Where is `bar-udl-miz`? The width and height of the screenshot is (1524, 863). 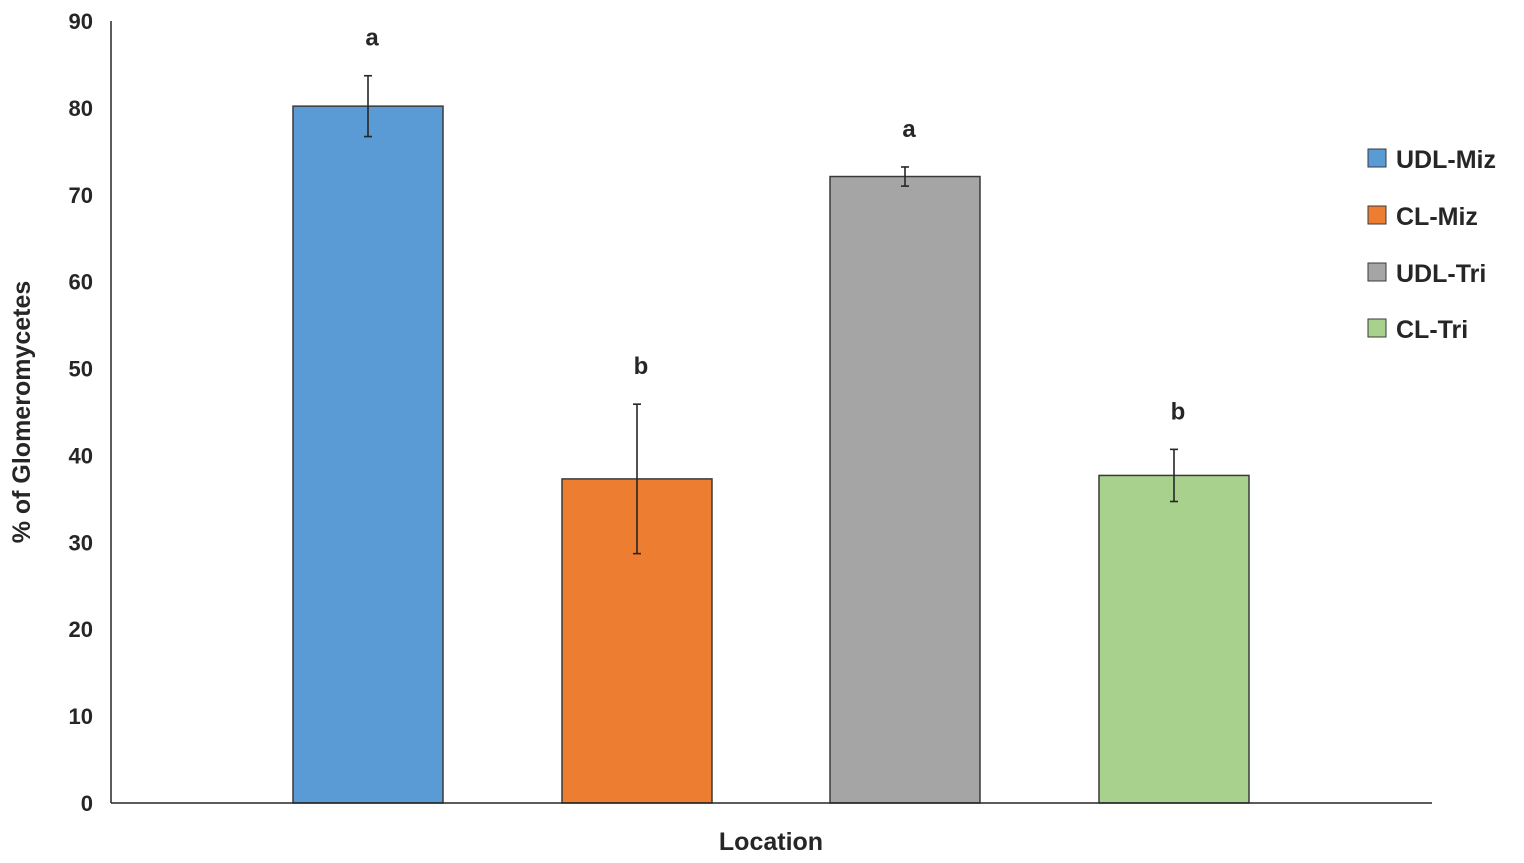 bar-udl-miz is located at coordinates (368, 454).